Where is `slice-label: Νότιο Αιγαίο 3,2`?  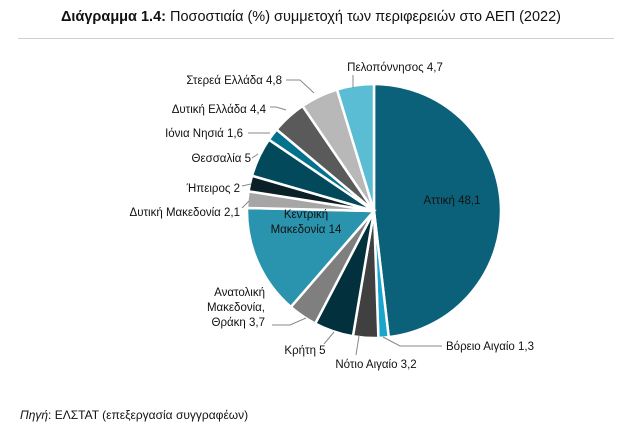
slice-label: Νότιο Αιγαίο 3,2 is located at coordinates (375, 365).